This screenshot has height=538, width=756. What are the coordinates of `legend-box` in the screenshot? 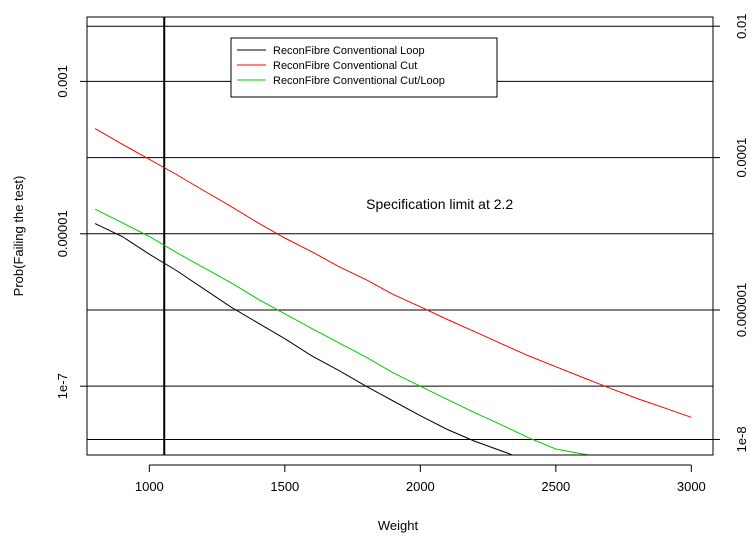 It's located at (364, 67).